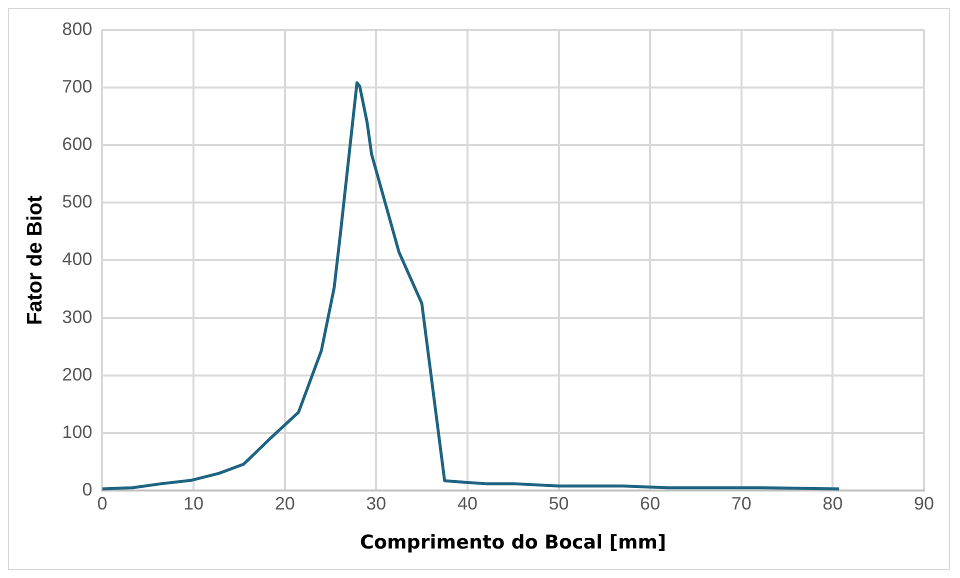 Image resolution: width=960 pixels, height=578 pixels. What do you see at coordinates (77, 144) in the screenshot?
I see `y-tick-label: 600` at bounding box center [77, 144].